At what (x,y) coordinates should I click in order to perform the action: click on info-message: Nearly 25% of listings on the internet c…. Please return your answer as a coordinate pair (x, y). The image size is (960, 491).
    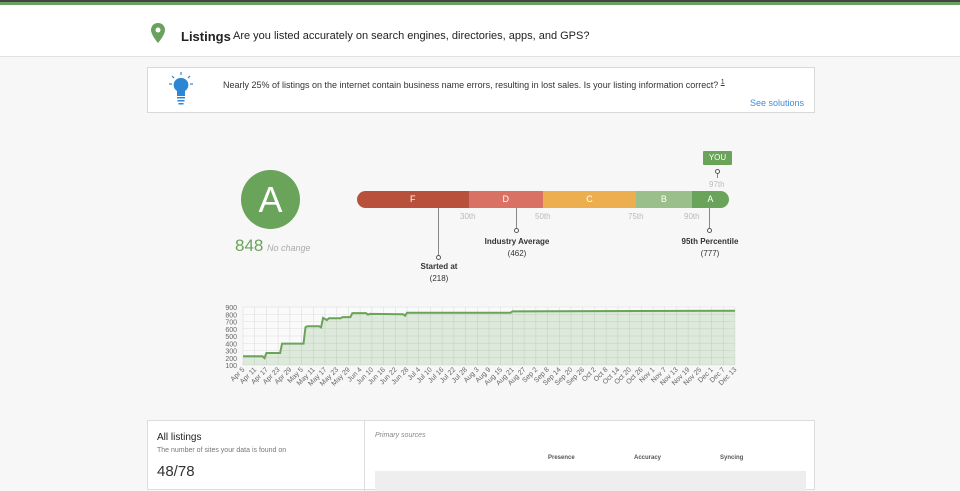
    Looking at the image, I should click on (471, 85).